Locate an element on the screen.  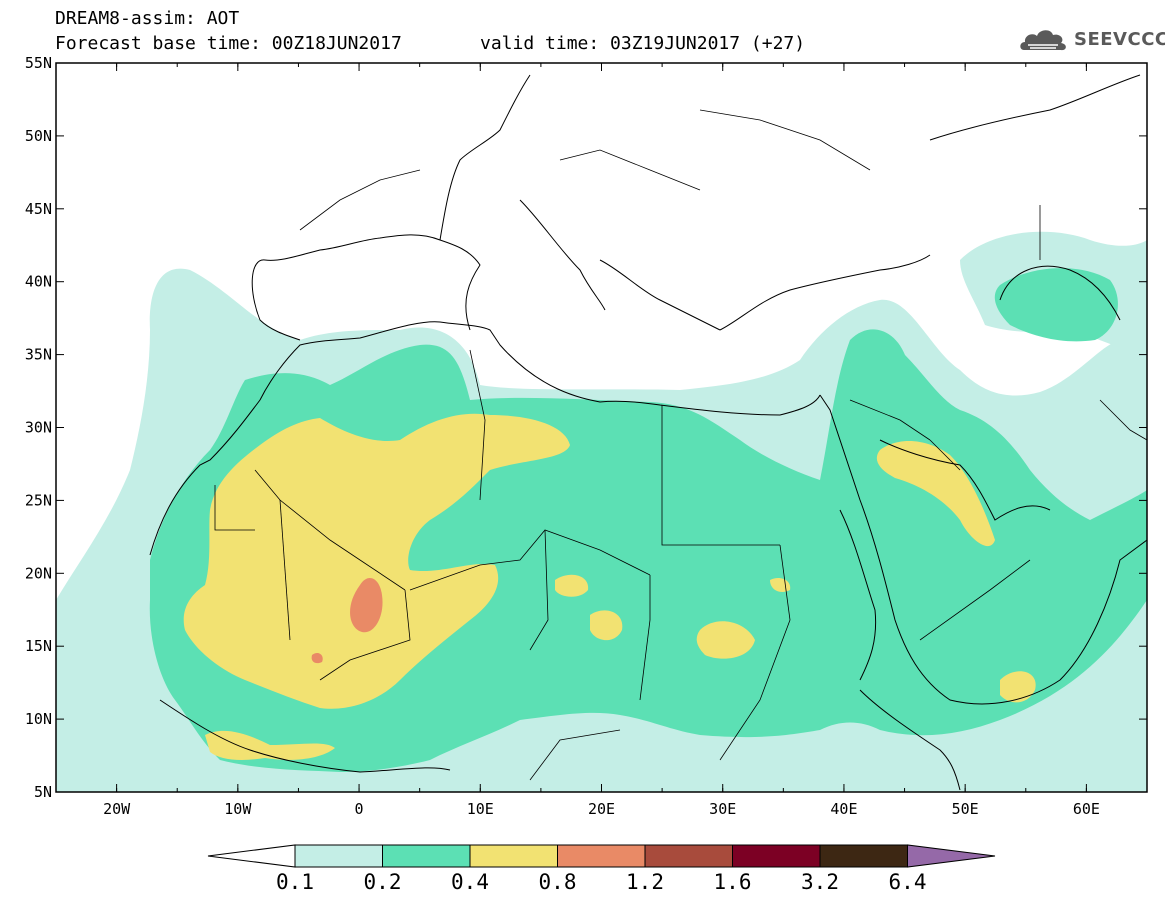
seevccc-logo: SEEVCCC is located at coordinates (1091, 39).